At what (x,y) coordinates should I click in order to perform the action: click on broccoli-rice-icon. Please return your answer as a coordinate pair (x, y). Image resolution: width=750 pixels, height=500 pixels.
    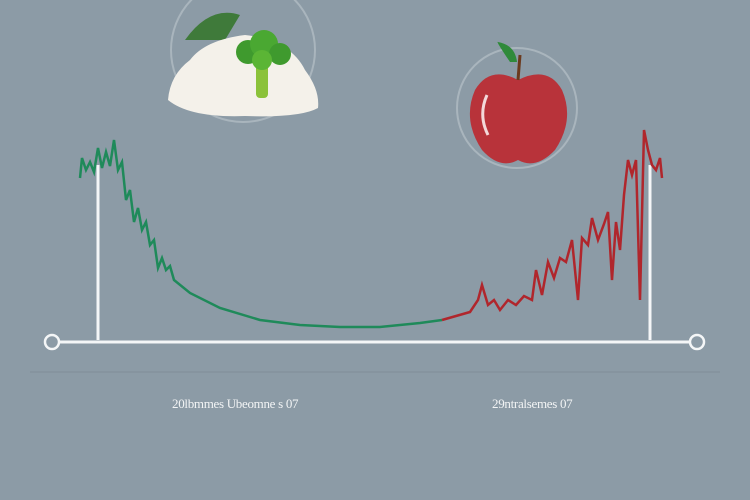
    Looking at the image, I should click on (243, 61).